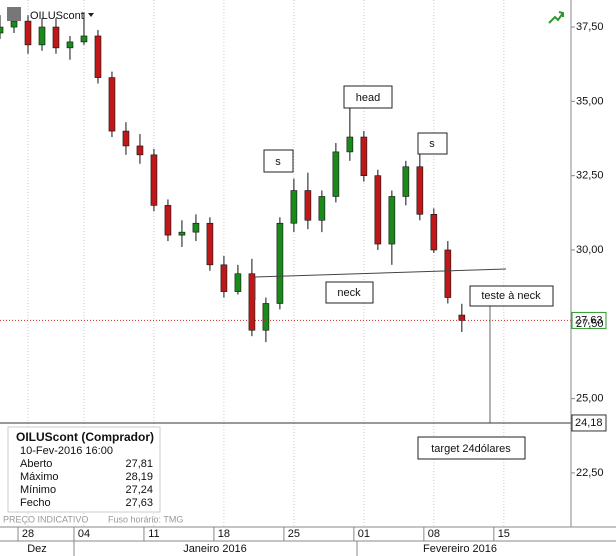 The width and height of the screenshot is (616, 556). What do you see at coordinates (91, 15) in the screenshot?
I see `dropdown-arrow` at bounding box center [91, 15].